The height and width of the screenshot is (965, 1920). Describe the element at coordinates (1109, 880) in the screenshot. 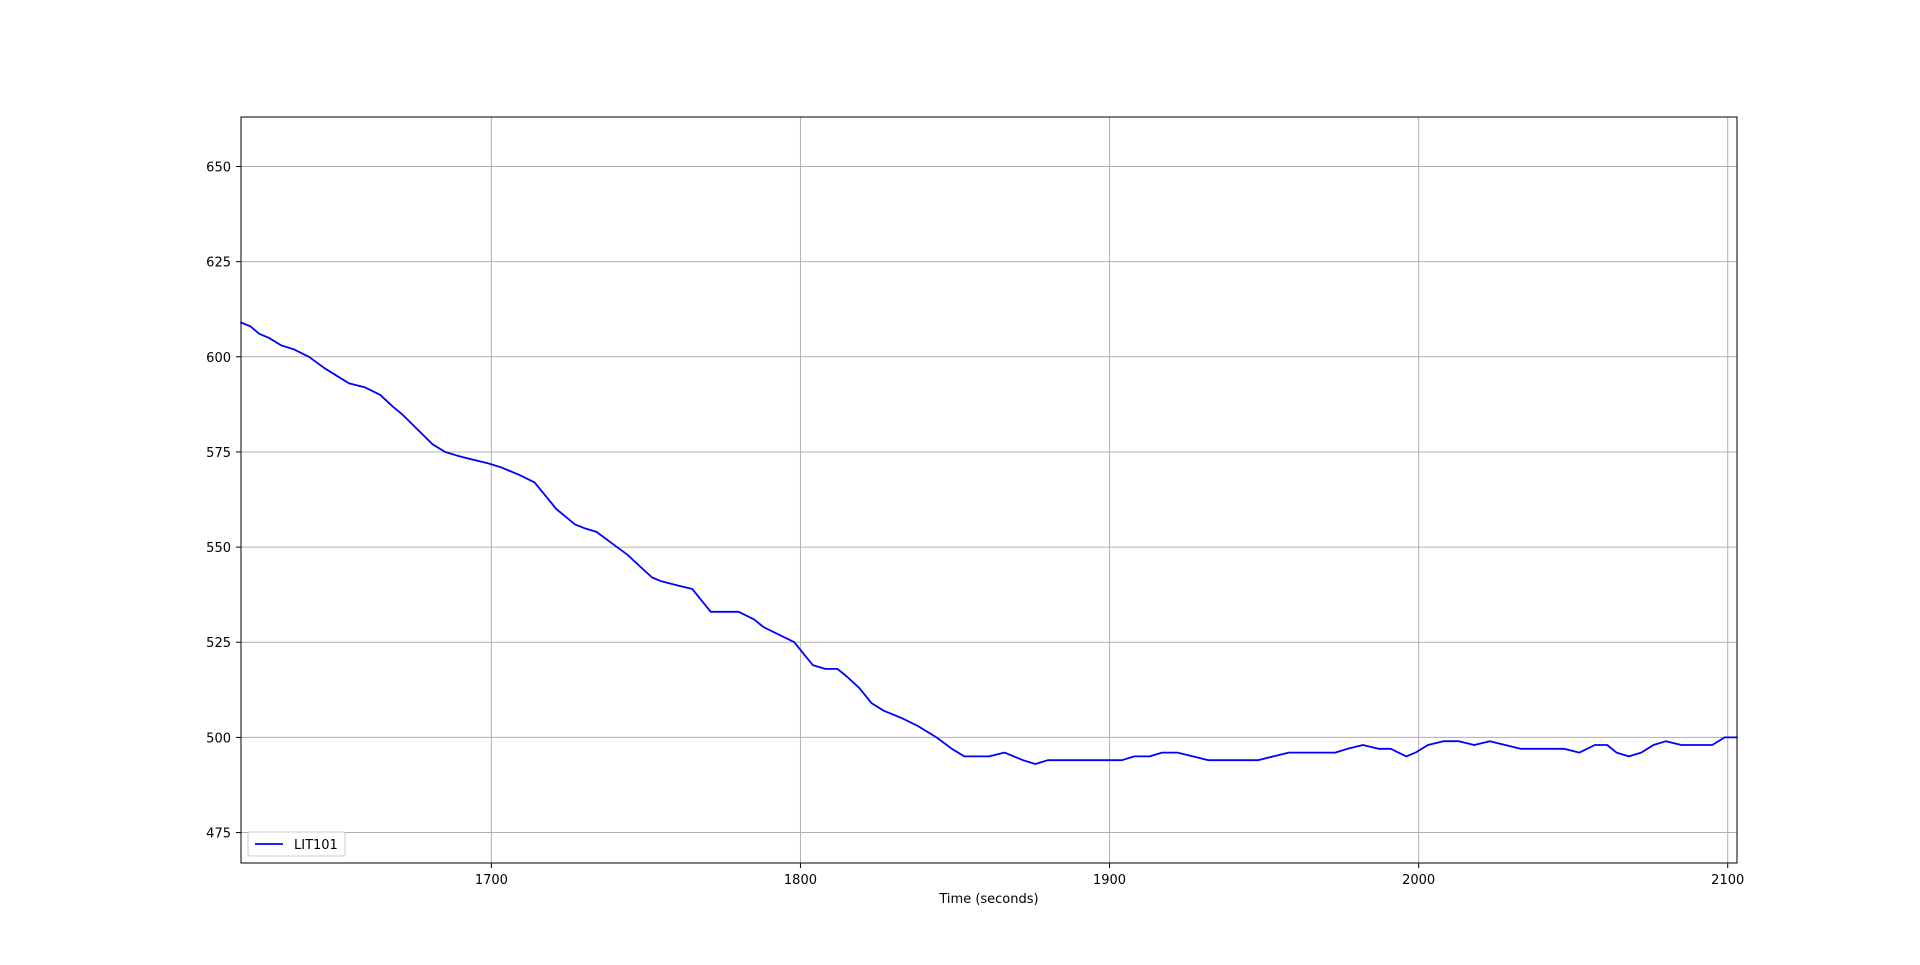

I see `x-tick-label-1900: 1900` at that location.